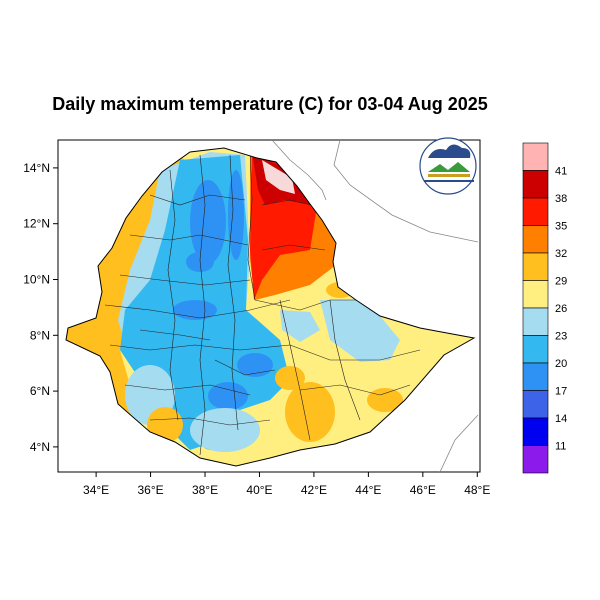 This screenshot has height=600, width=600. I want to click on colorbar-label: 17, so click(561, 392).